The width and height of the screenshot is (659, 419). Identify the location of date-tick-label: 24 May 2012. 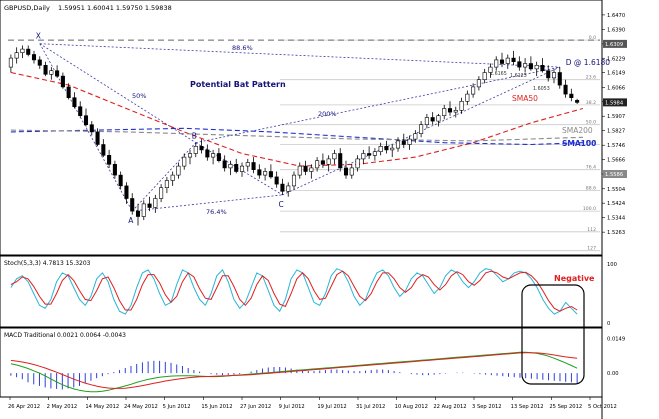
(141, 407).